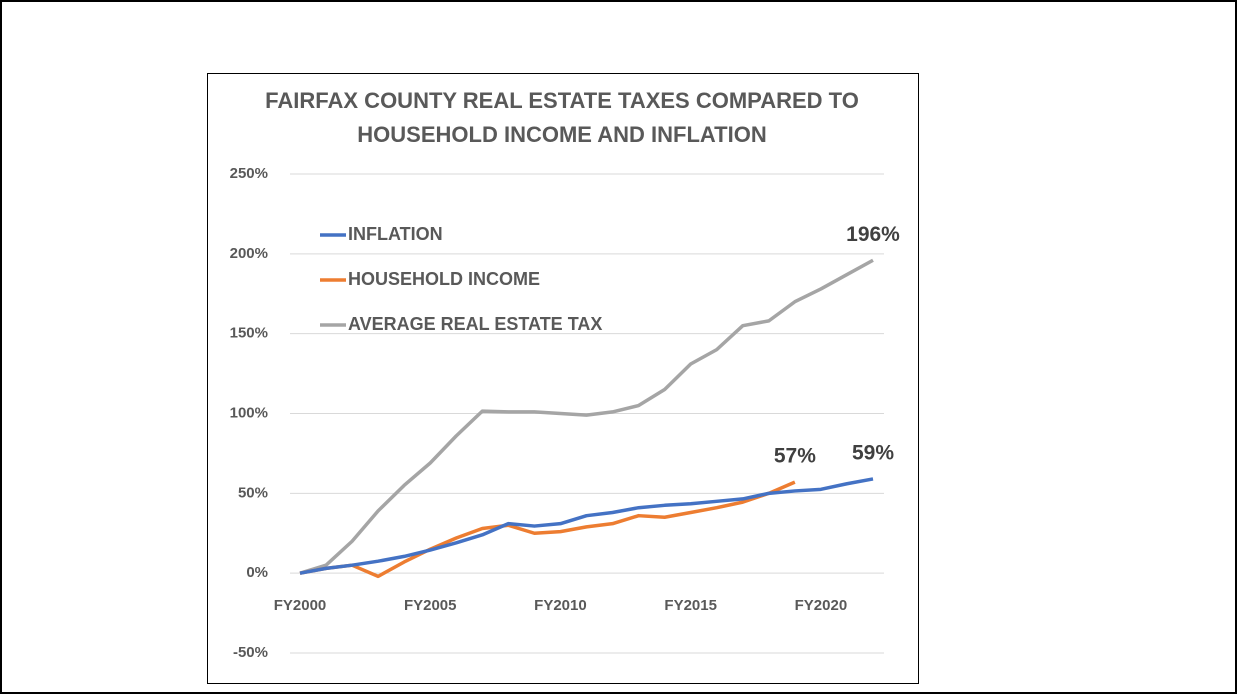 The image size is (1237, 699). Describe the element at coordinates (300, 605) in the screenshot. I see `x-tick-label: FY2000` at that location.